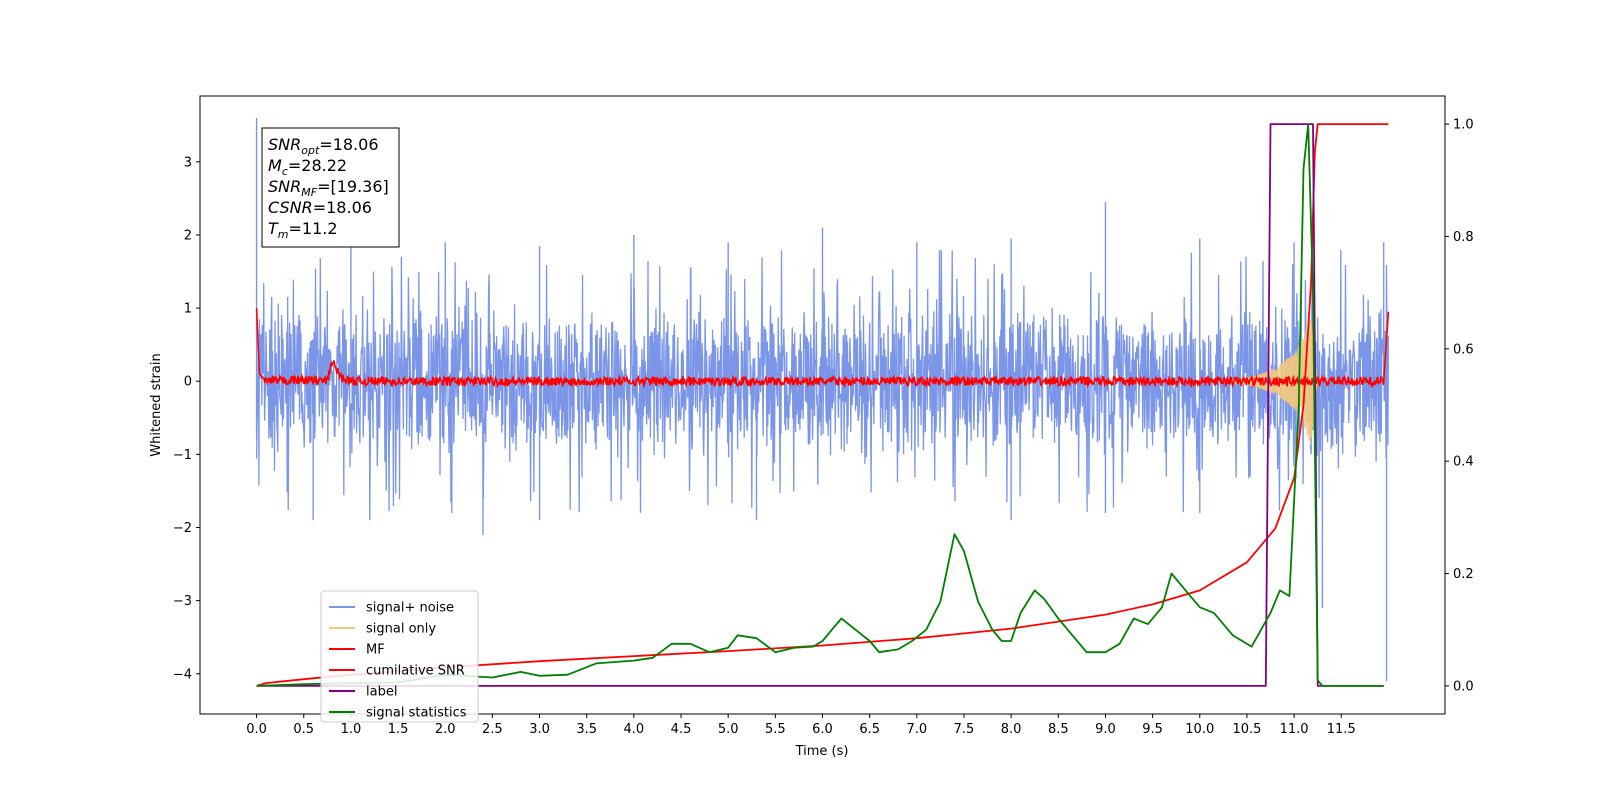 Image resolution: width=1600 pixels, height=800 pixels. Describe the element at coordinates (188, 309) in the screenshot. I see `y-left-tick-label: 1` at that location.